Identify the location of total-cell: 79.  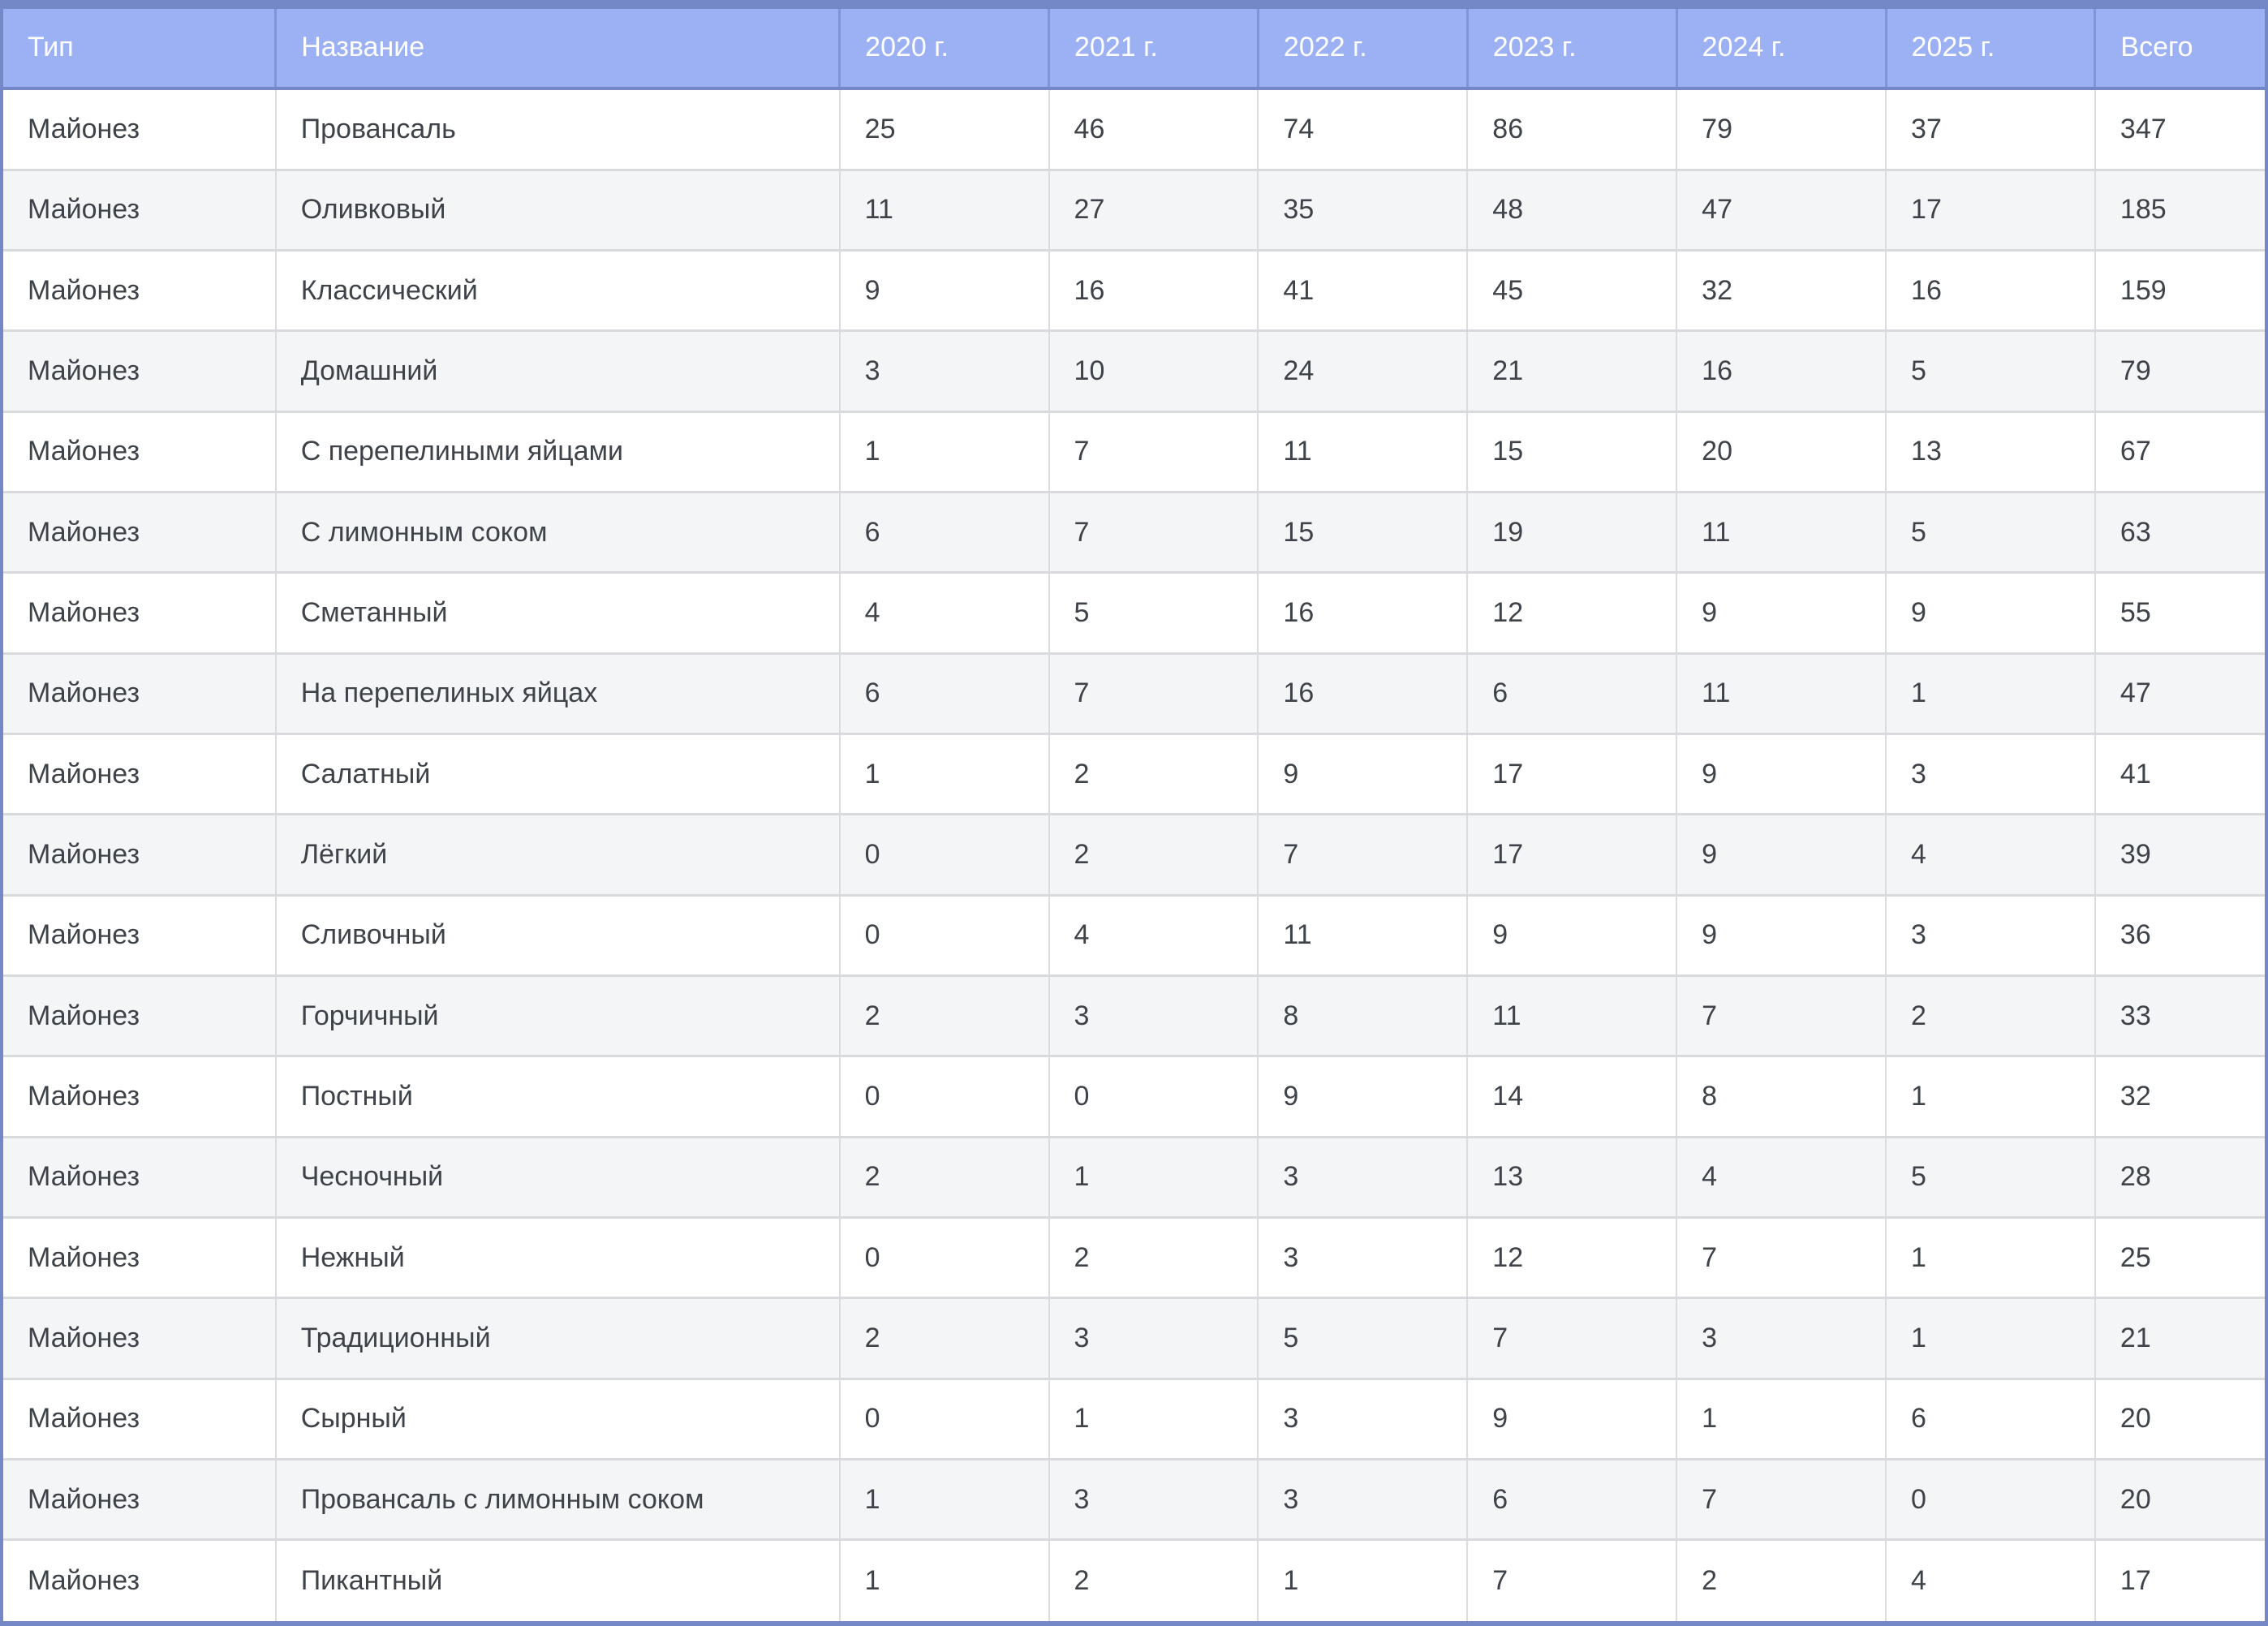
(2180, 371).